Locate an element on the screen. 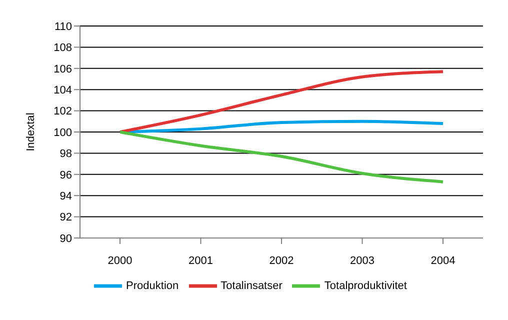  y-tick-label: 100 is located at coordinates (63, 132).